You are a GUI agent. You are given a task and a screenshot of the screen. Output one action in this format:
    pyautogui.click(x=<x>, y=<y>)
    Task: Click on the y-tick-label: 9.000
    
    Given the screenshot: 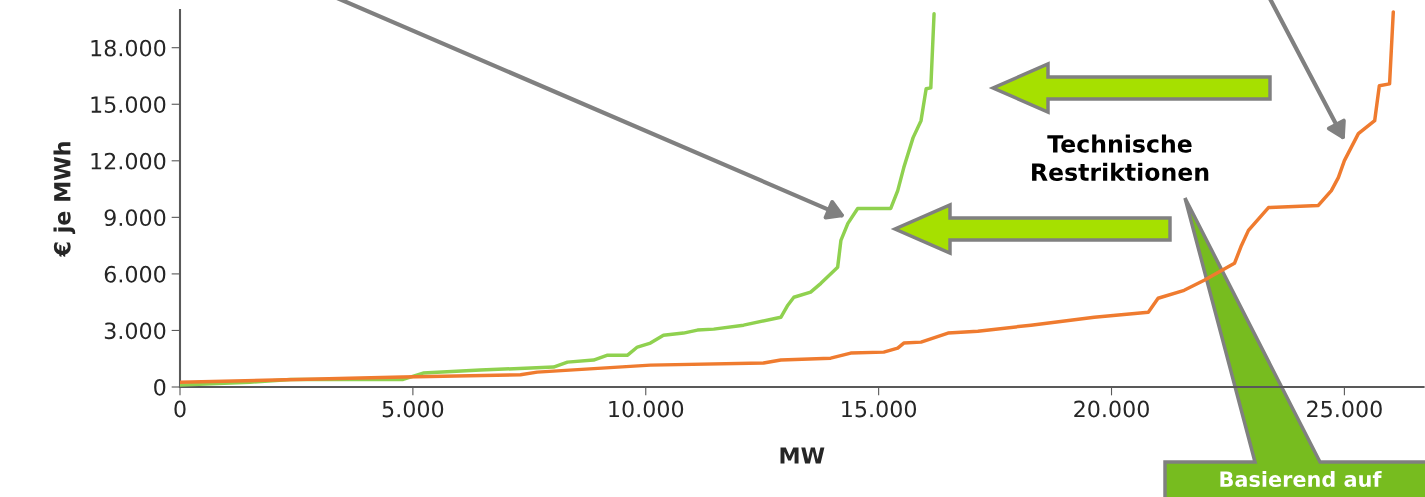 What is the action you would take?
    pyautogui.click(x=135, y=218)
    